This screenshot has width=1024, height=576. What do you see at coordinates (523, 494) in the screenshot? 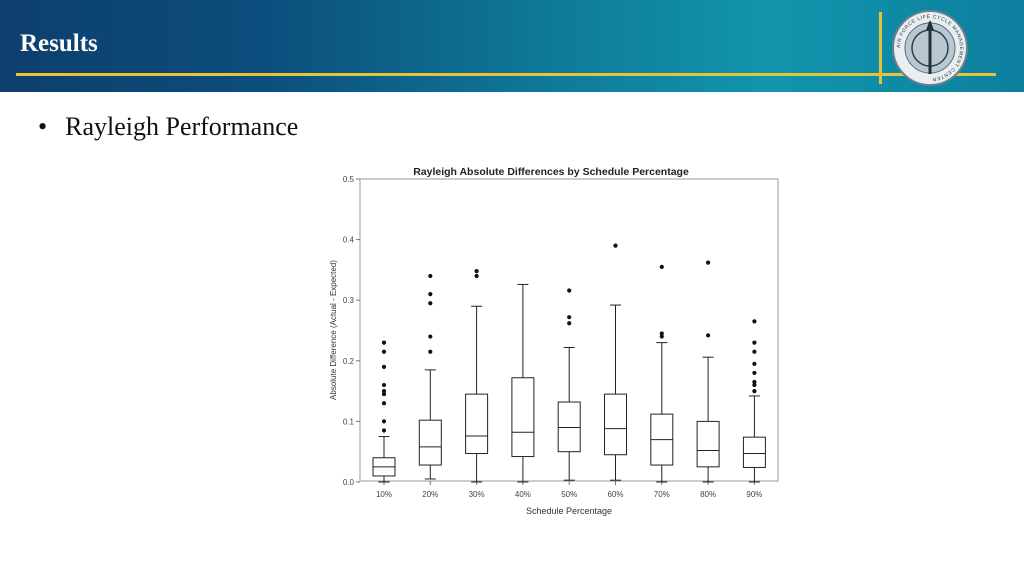
I see `x-tick-label: 40%` at bounding box center [523, 494].